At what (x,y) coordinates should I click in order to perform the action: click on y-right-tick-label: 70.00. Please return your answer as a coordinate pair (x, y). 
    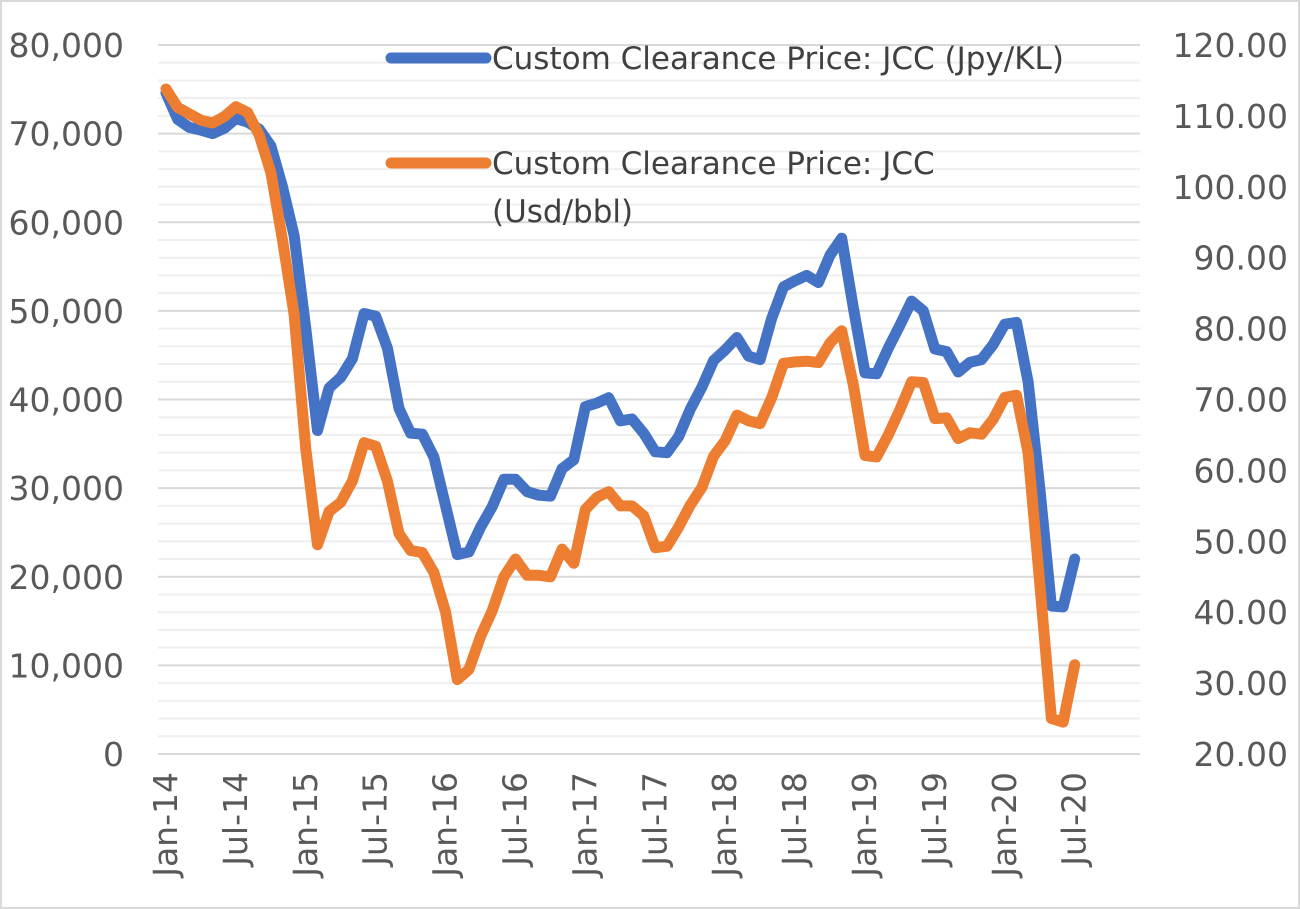
    Looking at the image, I should click on (1241, 400).